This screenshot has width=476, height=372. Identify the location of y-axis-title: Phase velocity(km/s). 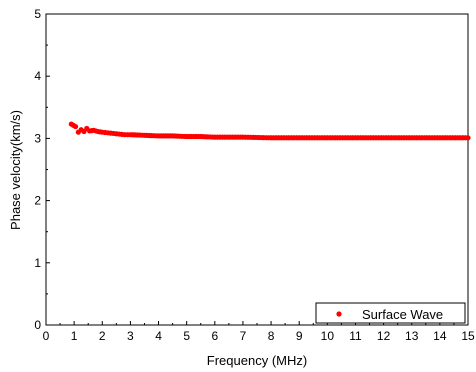
(15, 170).